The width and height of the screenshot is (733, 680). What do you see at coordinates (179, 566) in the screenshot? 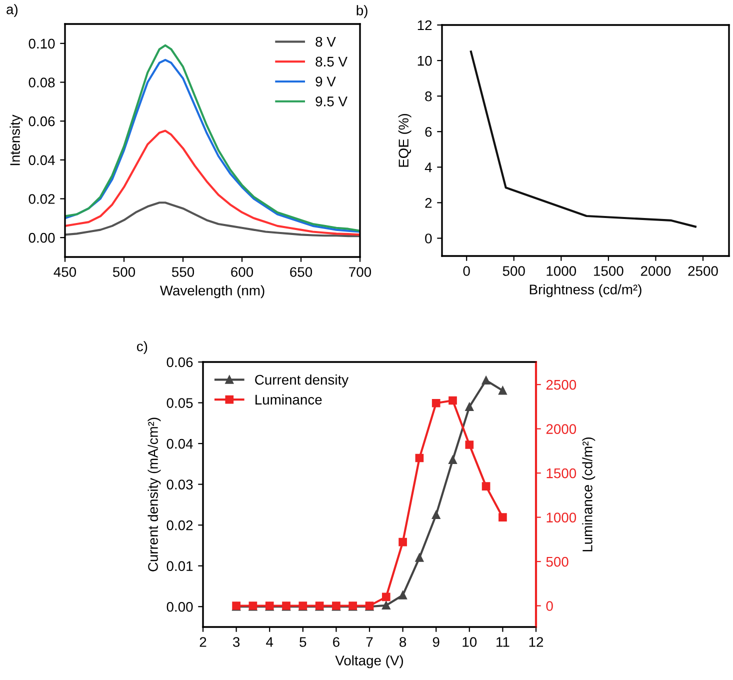
I see `y-tick-label: 0.01` at bounding box center [179, 566].